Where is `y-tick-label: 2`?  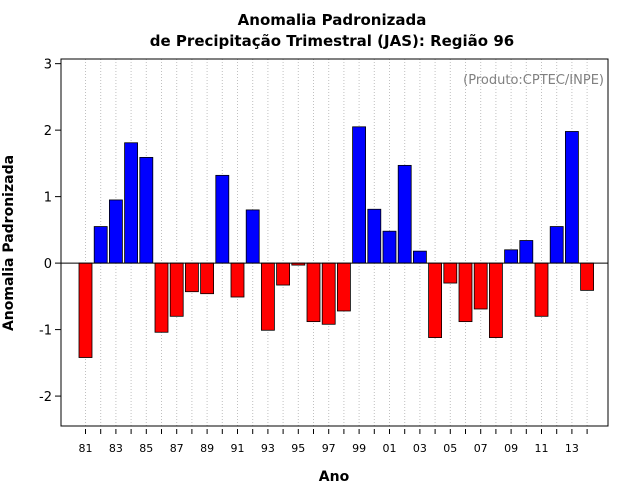 y-tick-label: 2 is located at coordinates (48, 131).